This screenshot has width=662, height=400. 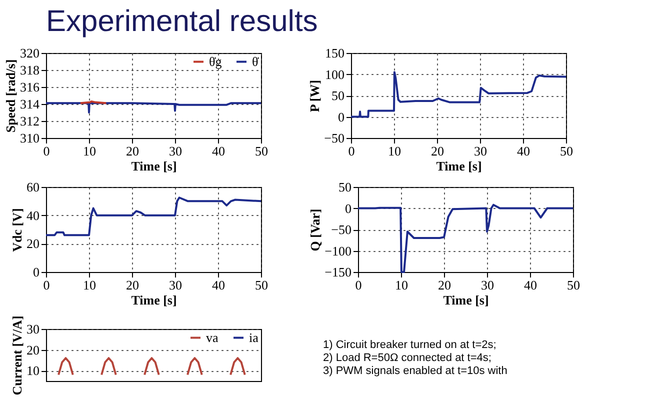 I want to click on y-tick-label: 318, so click(x=30, y=70).